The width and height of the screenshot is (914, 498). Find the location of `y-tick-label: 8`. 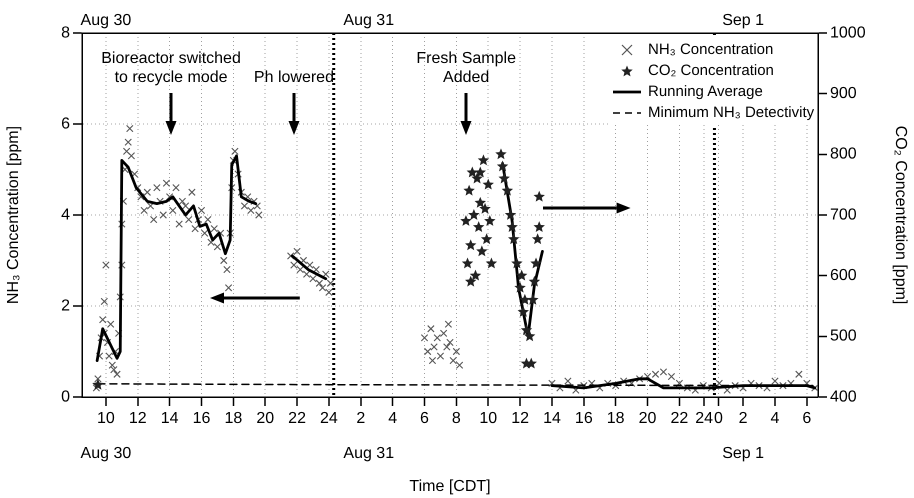

y-tick-label: 8 is located at coordinates (65, 33).